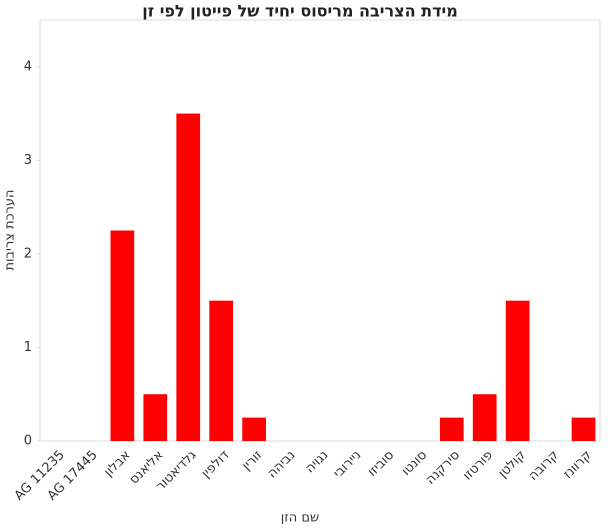 The image size is (611, 532). I want to click on y-tick-label: 3, so click(28, 160).